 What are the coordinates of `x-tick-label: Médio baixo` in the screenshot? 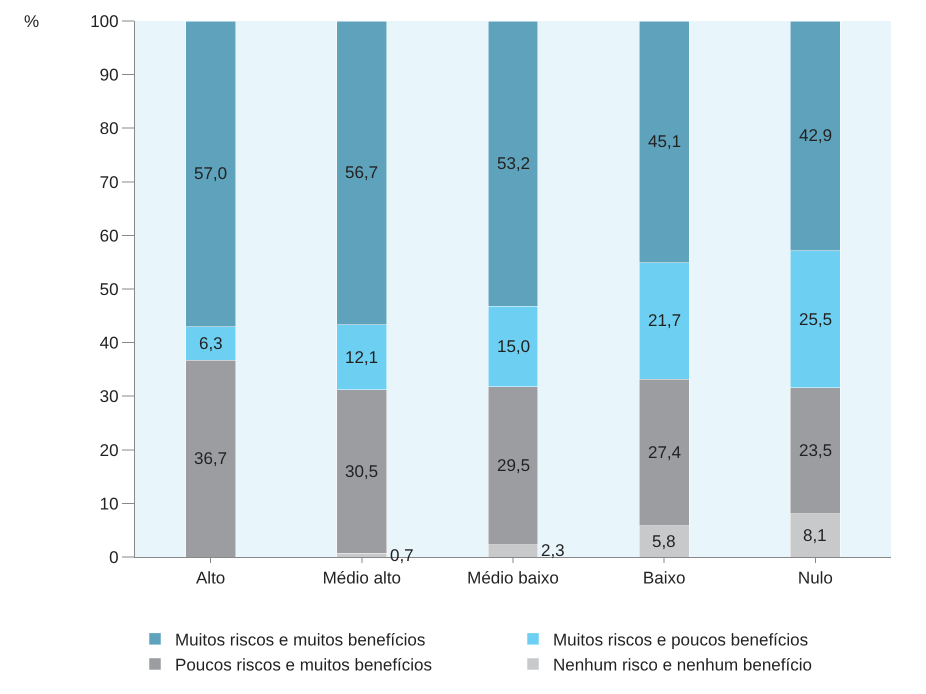 It's located at (513, 578).